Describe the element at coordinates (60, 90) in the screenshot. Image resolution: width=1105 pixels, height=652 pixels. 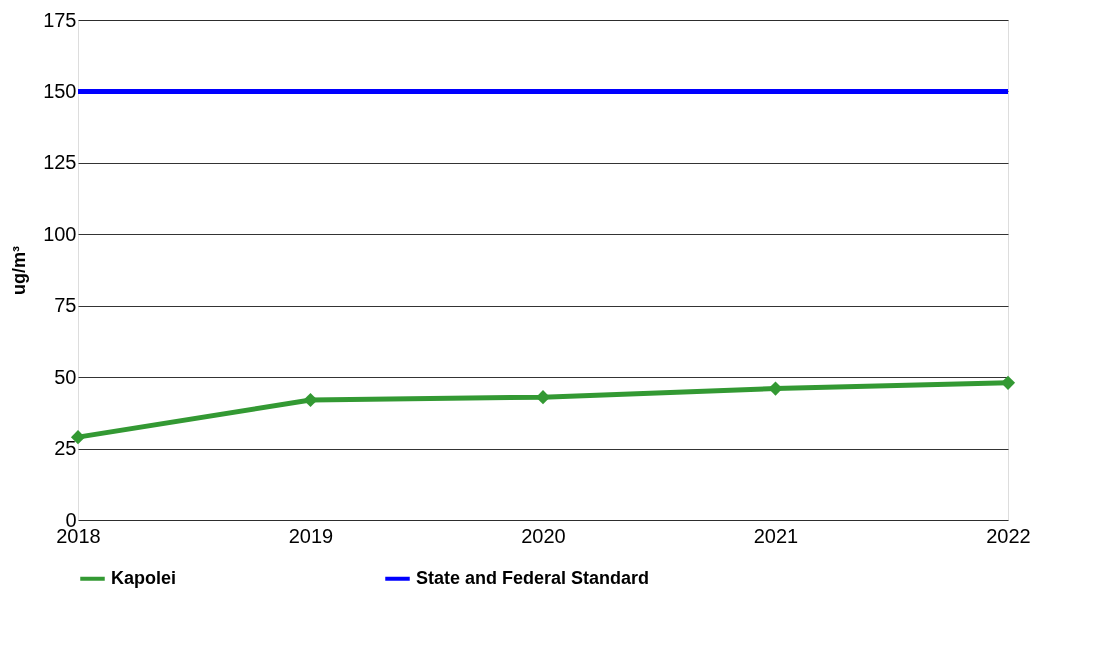
I see `y-tick-label: 150` at that location.